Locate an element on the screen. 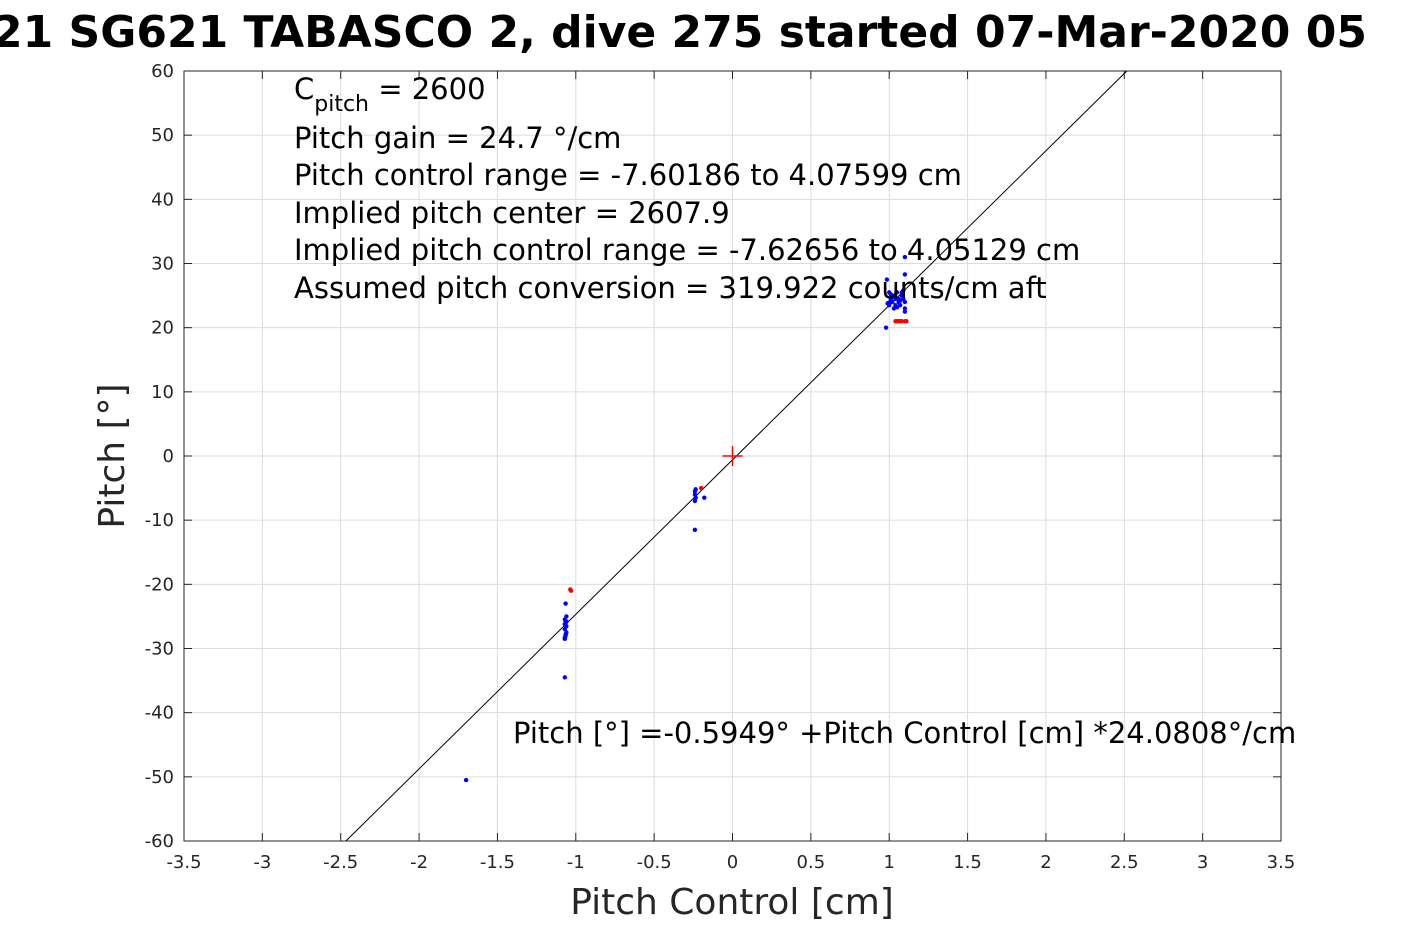 This screenshot has width=1417, height=945. x-tick-label: 1 is located at coordinates (888, 862).